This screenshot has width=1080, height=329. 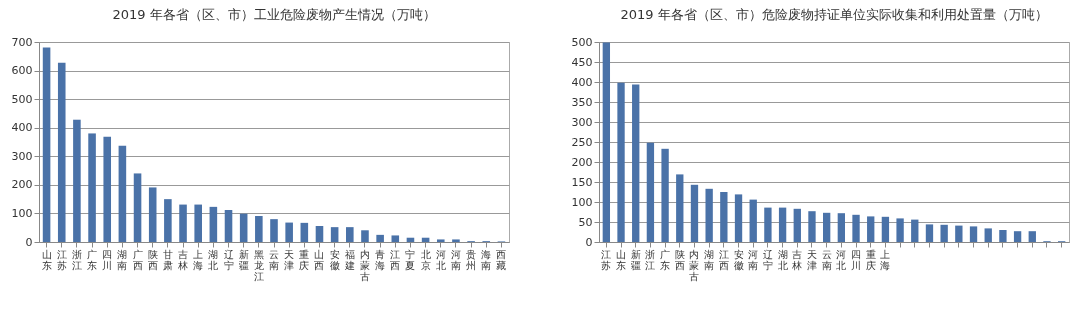 What do you see at coordinates (167, 259) in the screenshot?
I see `x-tick-label: 甘肃` at bounding box center [167, 259].